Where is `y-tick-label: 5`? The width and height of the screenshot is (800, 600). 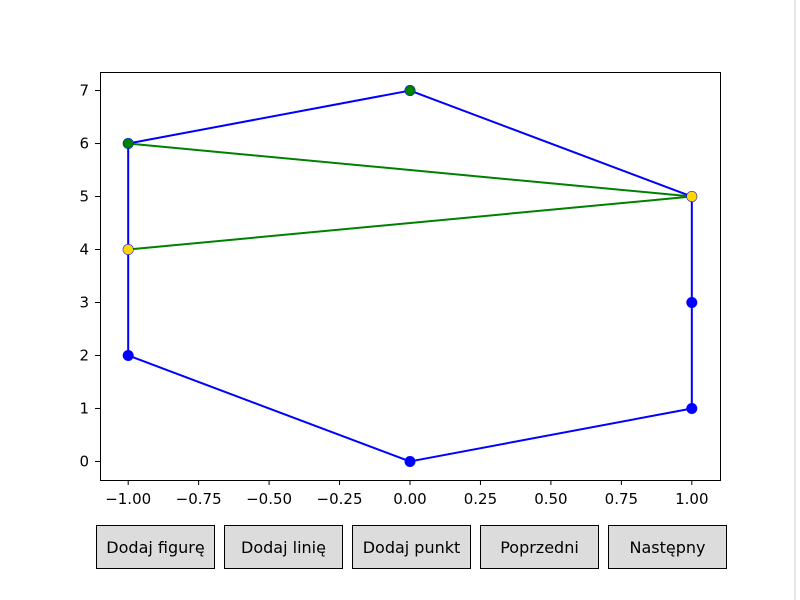
y-tick-label: 5 is located at coordinates (84, 197).